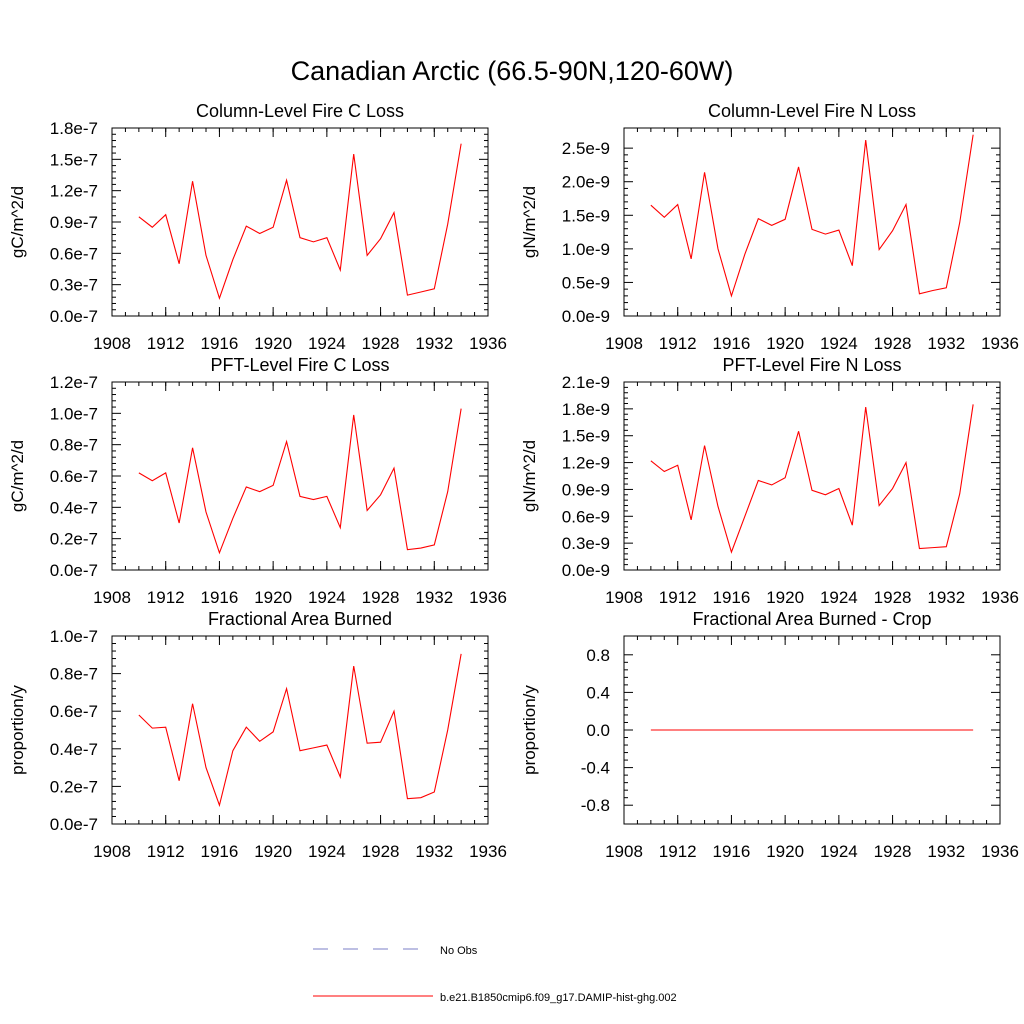 This screenshot has height=1024, width=1024. Describe the element at coordinates (586, 249) in the screenshot. I see `y-tick-label: 1.0e-9` at that location.